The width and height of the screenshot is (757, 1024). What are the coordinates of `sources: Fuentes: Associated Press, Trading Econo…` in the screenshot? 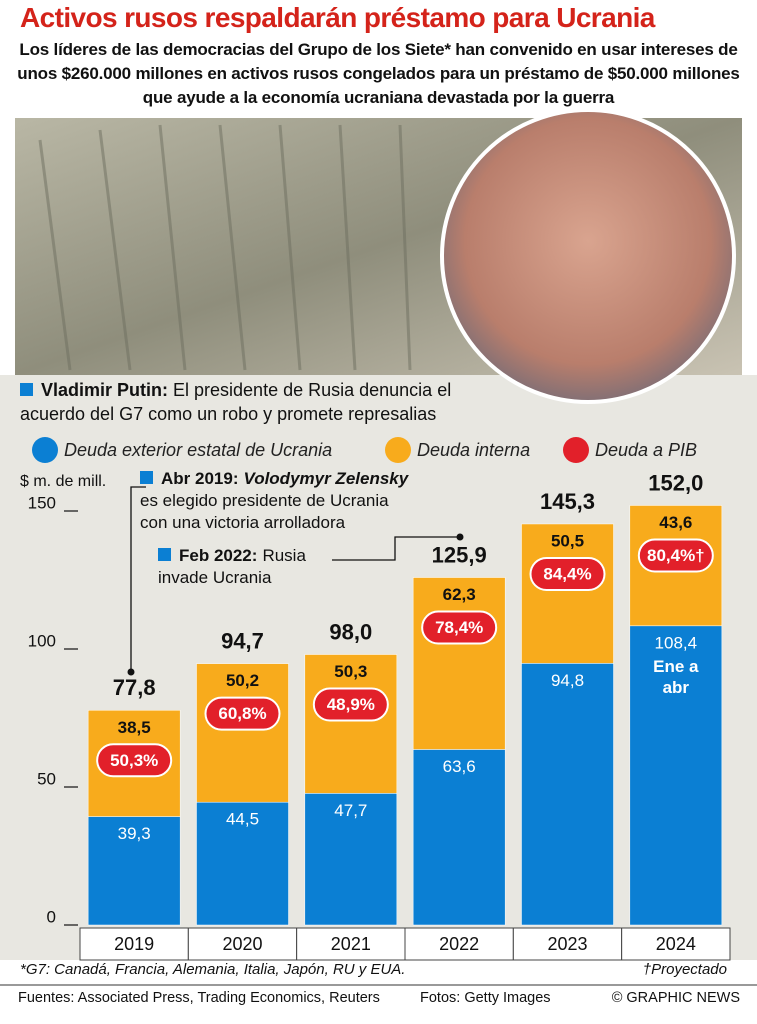 It's located at (199, 998).